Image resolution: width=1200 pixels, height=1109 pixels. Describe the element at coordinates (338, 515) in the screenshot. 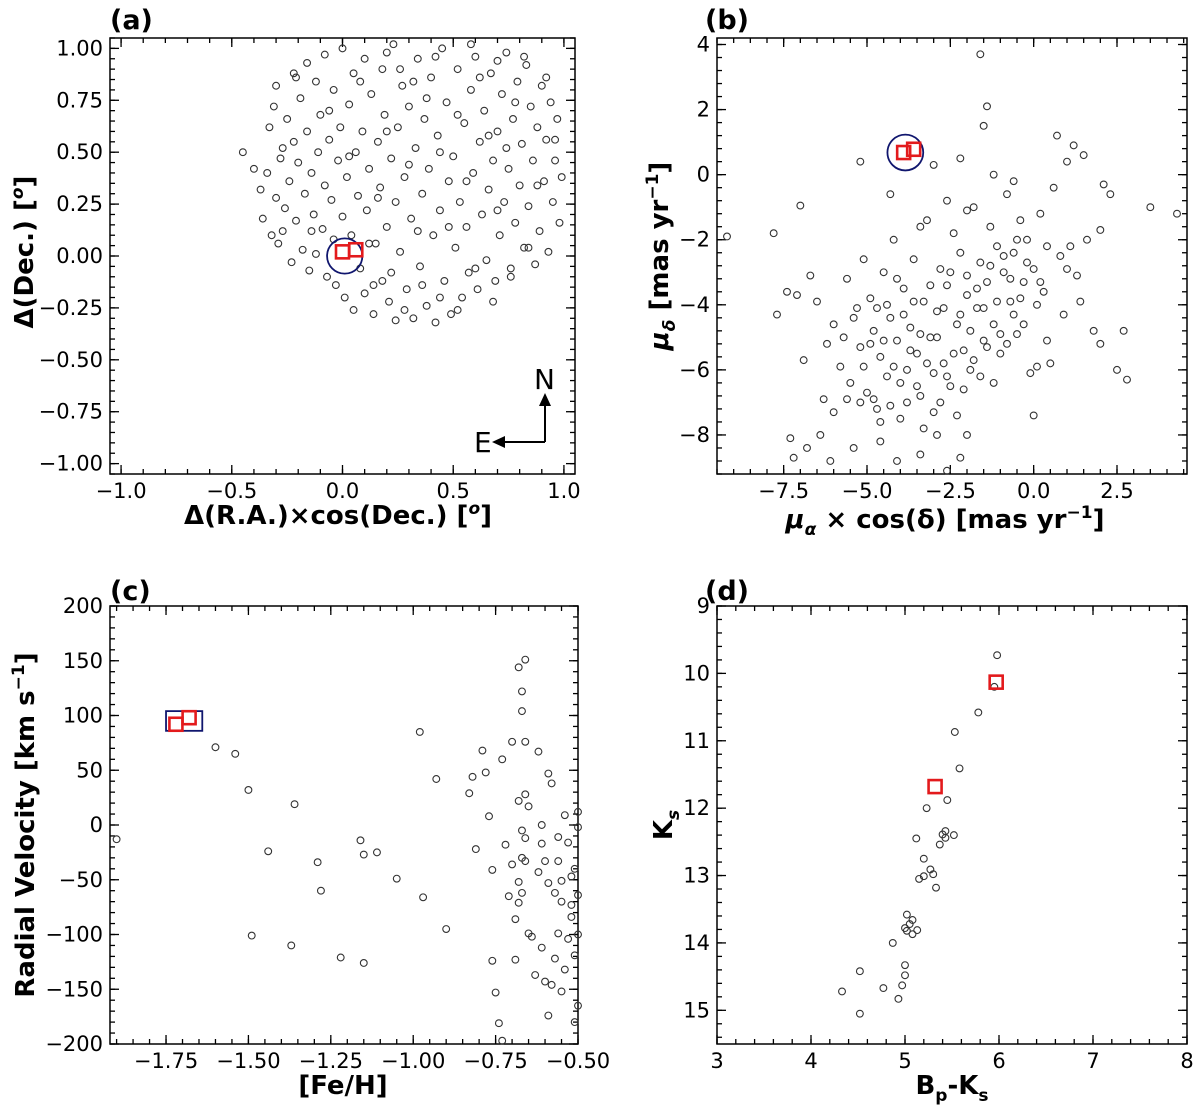

I see `panel-a-x-label: Δ(R.A.)×cos(Dec.) [o]` at that location.